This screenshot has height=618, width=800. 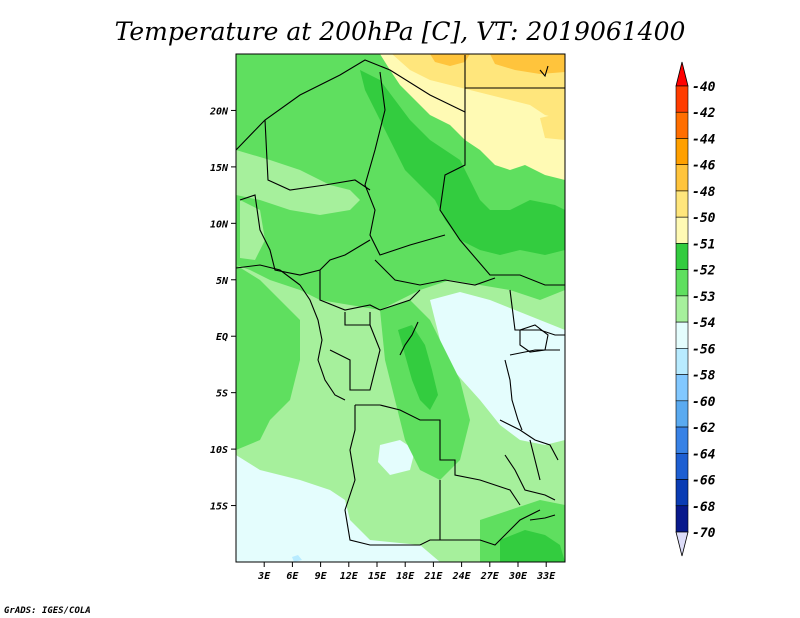 I want to click on x-tick-label: 30E, so click(x=518, y=576).